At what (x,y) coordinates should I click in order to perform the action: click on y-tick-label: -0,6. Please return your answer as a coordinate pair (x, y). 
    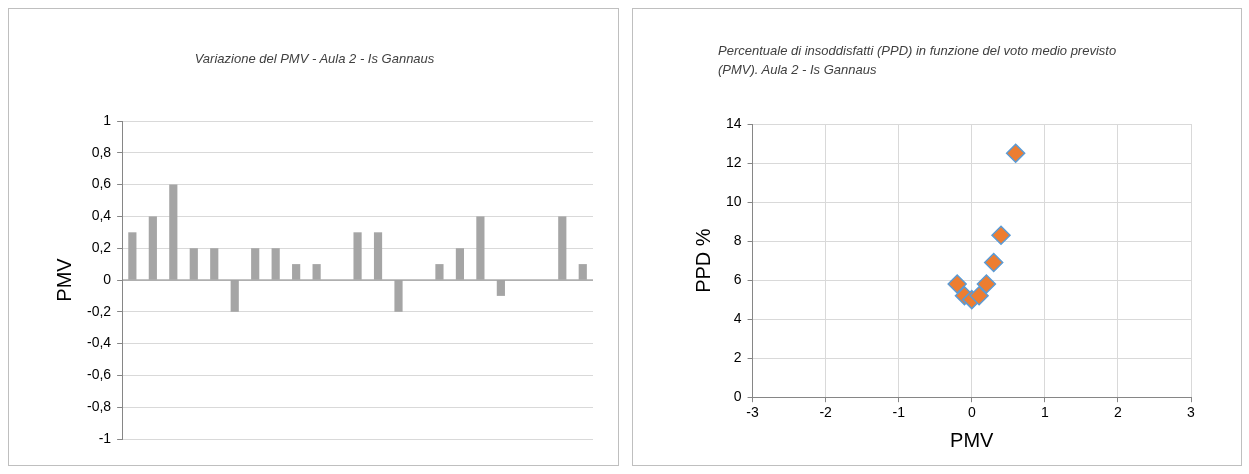
    Looking at the image, I should click on (99, 374).